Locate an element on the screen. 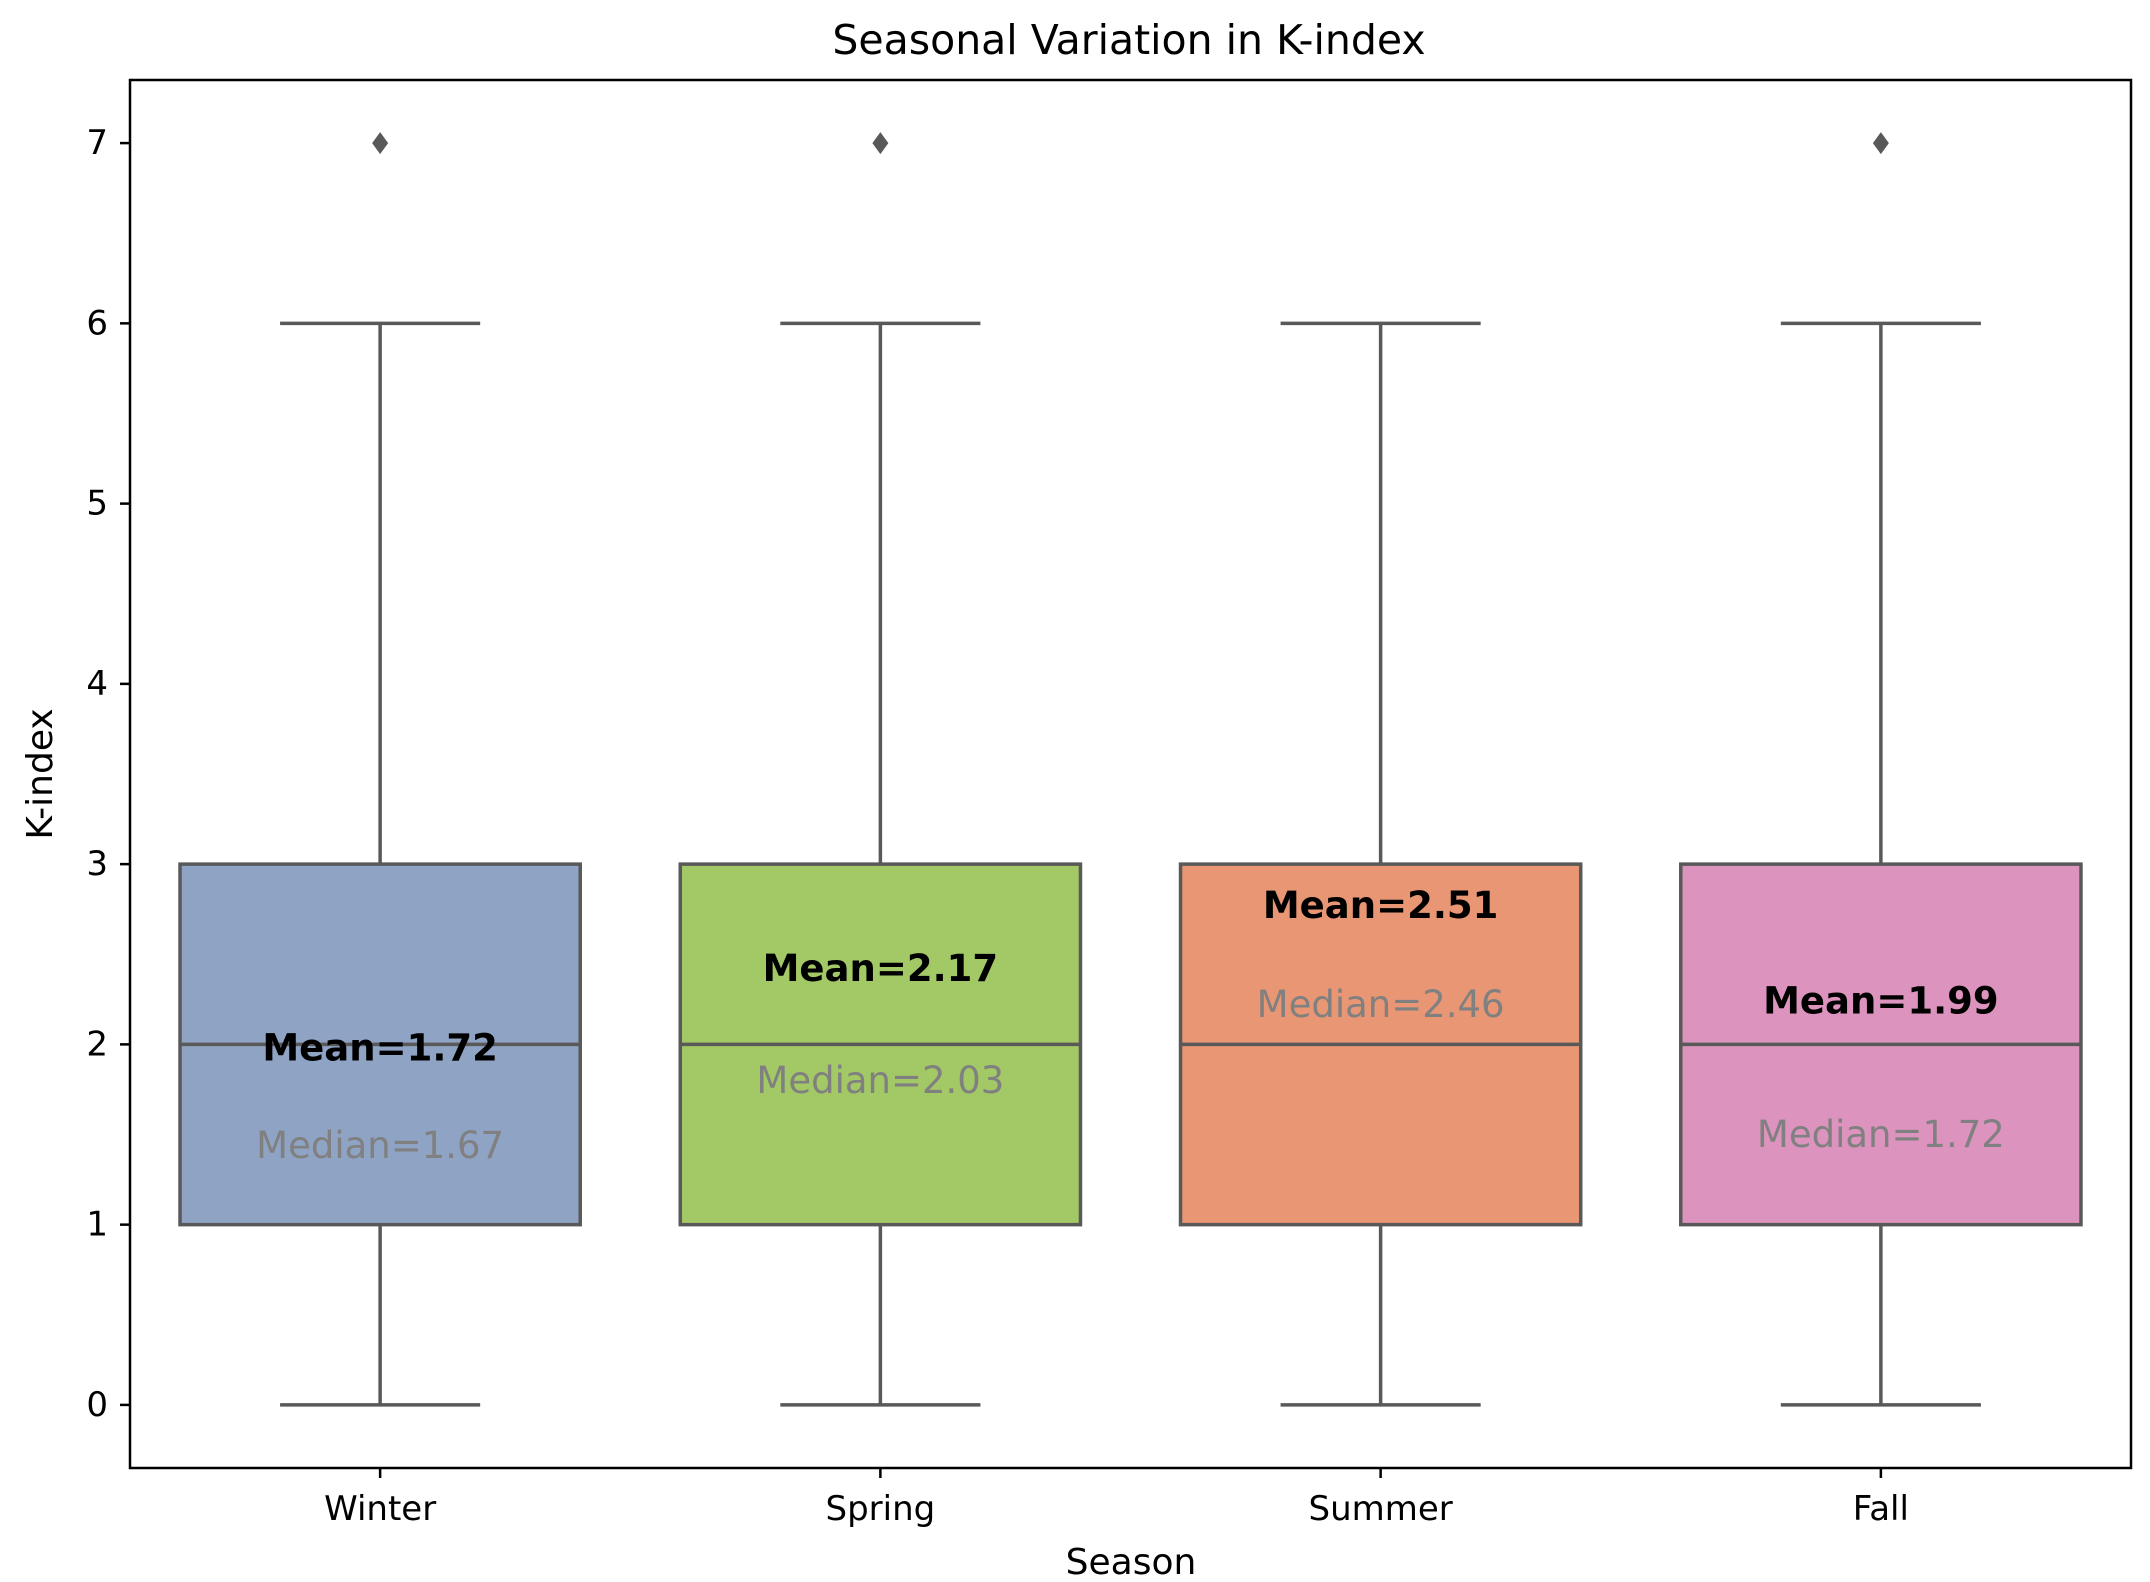 Image resolution: width=2150 pixels, height=1582 pixels. x-axis: Winter Spring Summer Fall is located at coordinates (1116, 1498).